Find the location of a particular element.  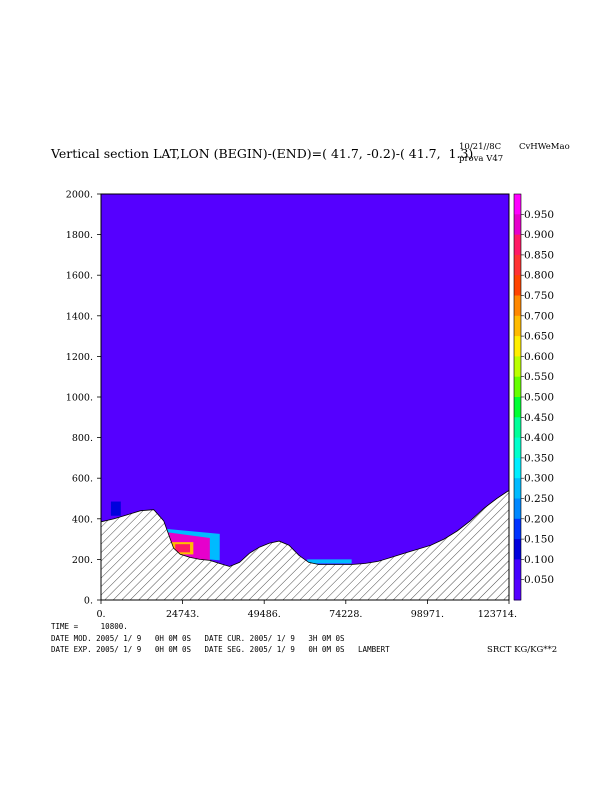

colorbar-label: 0.350 is located at coordinates (539, 458).